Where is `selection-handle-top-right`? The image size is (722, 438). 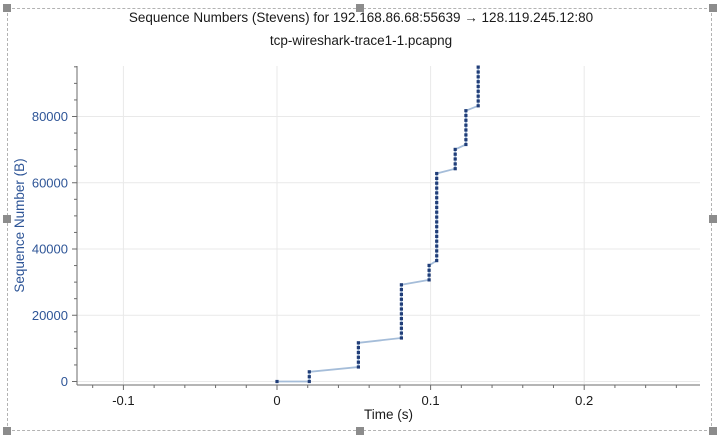
selection-handle-top-right is located at coordinates (713, 8).